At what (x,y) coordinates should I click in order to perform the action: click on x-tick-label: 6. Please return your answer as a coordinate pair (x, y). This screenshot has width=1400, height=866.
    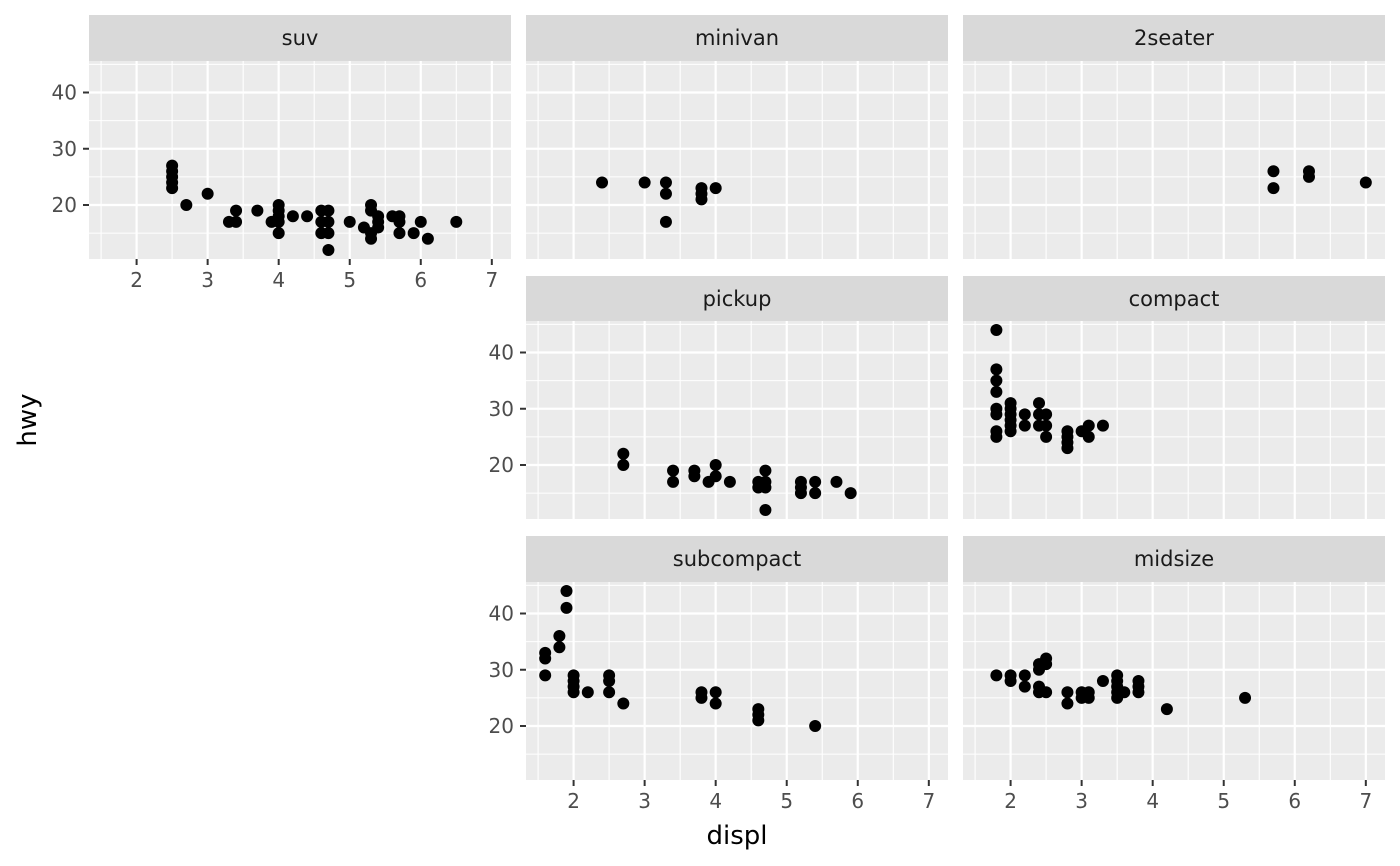
    Looking at the image, I should click on (857, 801).